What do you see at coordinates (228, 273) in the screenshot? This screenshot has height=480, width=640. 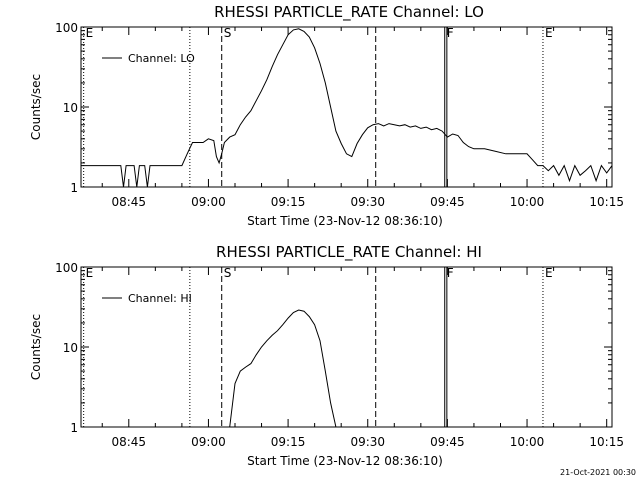 I see `hi-marker-label-2: S` at bounding box center [228, 273].